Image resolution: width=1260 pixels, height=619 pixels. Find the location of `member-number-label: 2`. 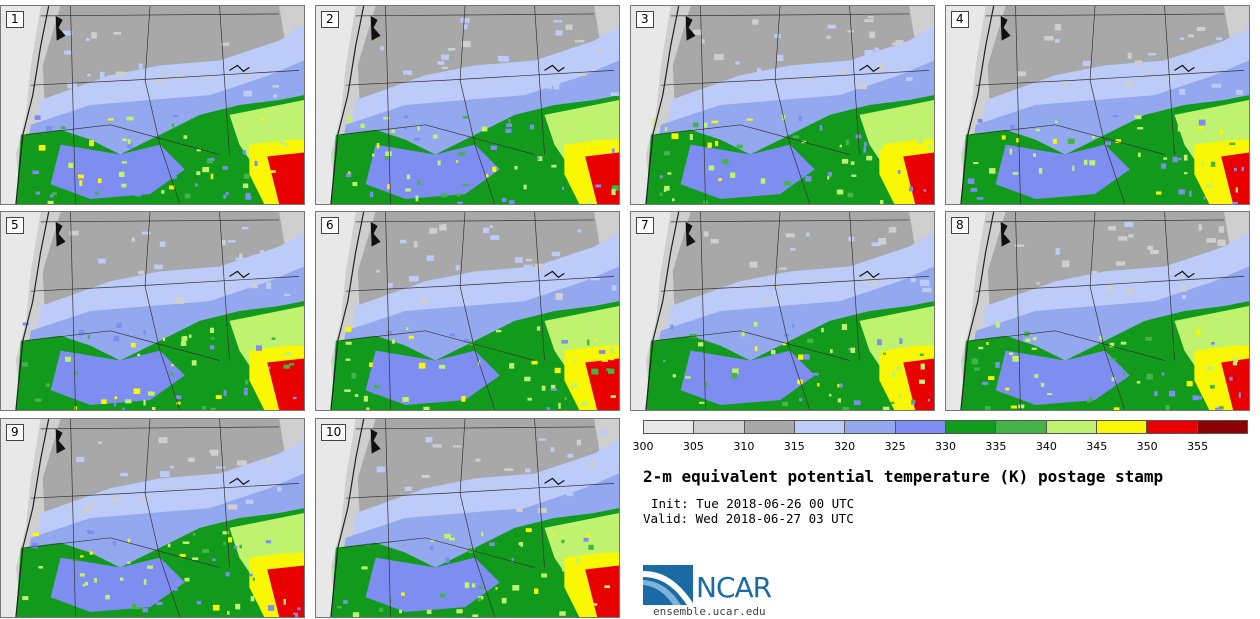

member-number-label: 2 is located at coordinates (330, 19).